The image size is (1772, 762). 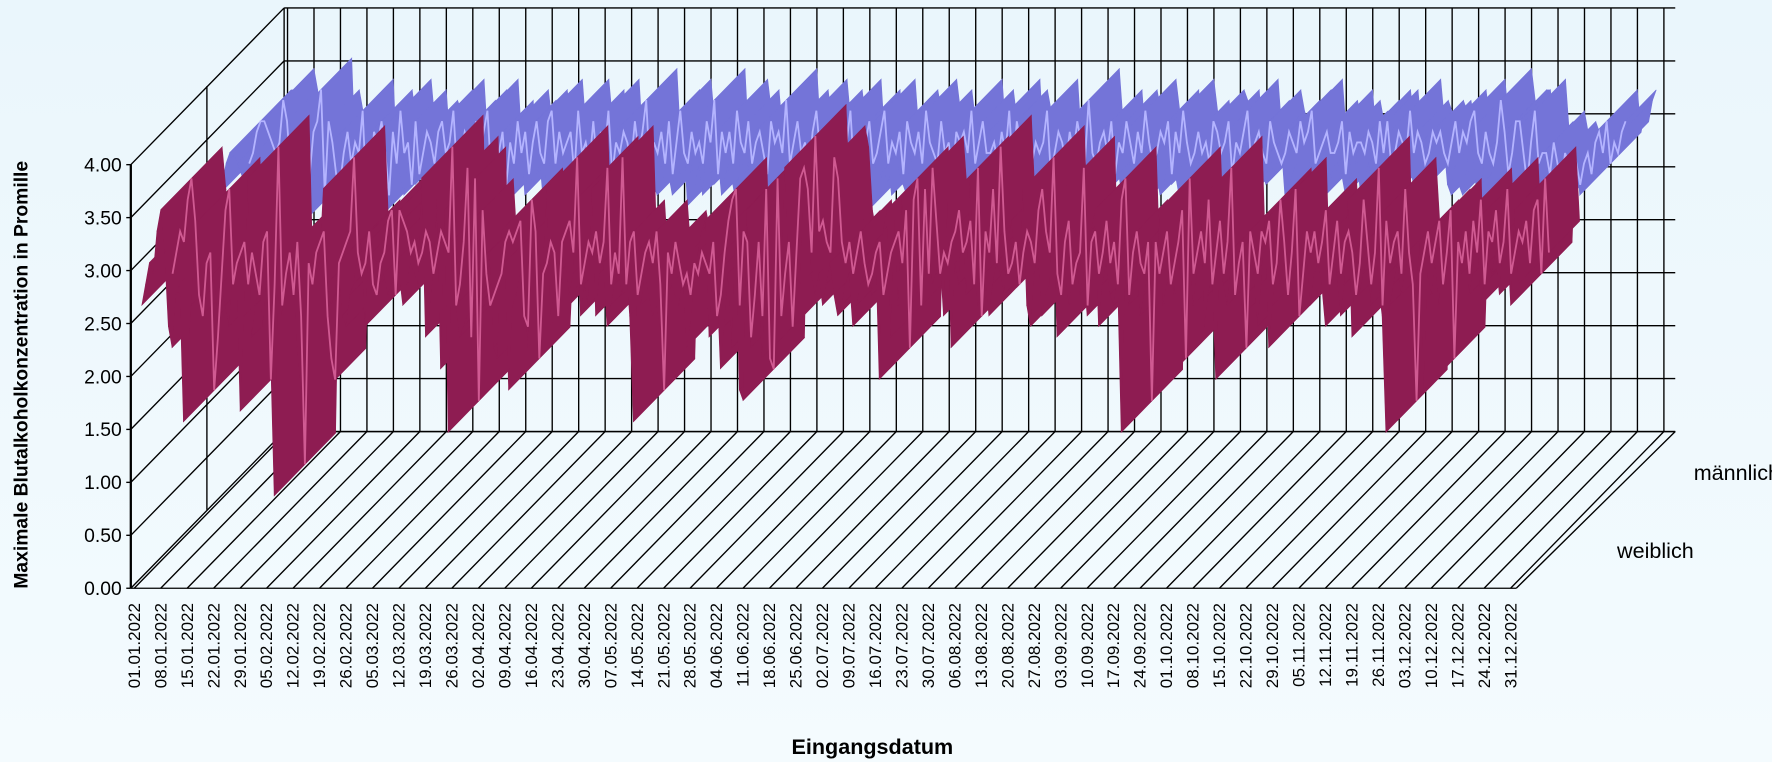 I want to click on y-tick-label: 2.00, so click(x=103, y=377).